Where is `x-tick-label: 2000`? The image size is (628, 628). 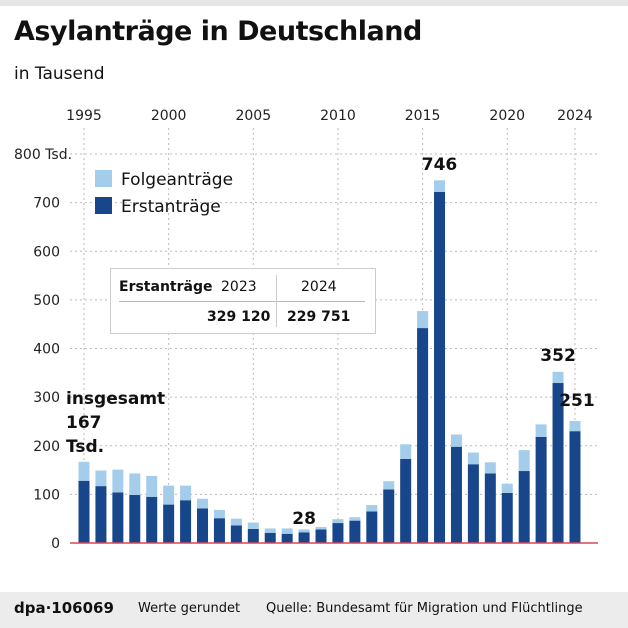 x-tick-label: 2000 is located at coordinates (169, 116).